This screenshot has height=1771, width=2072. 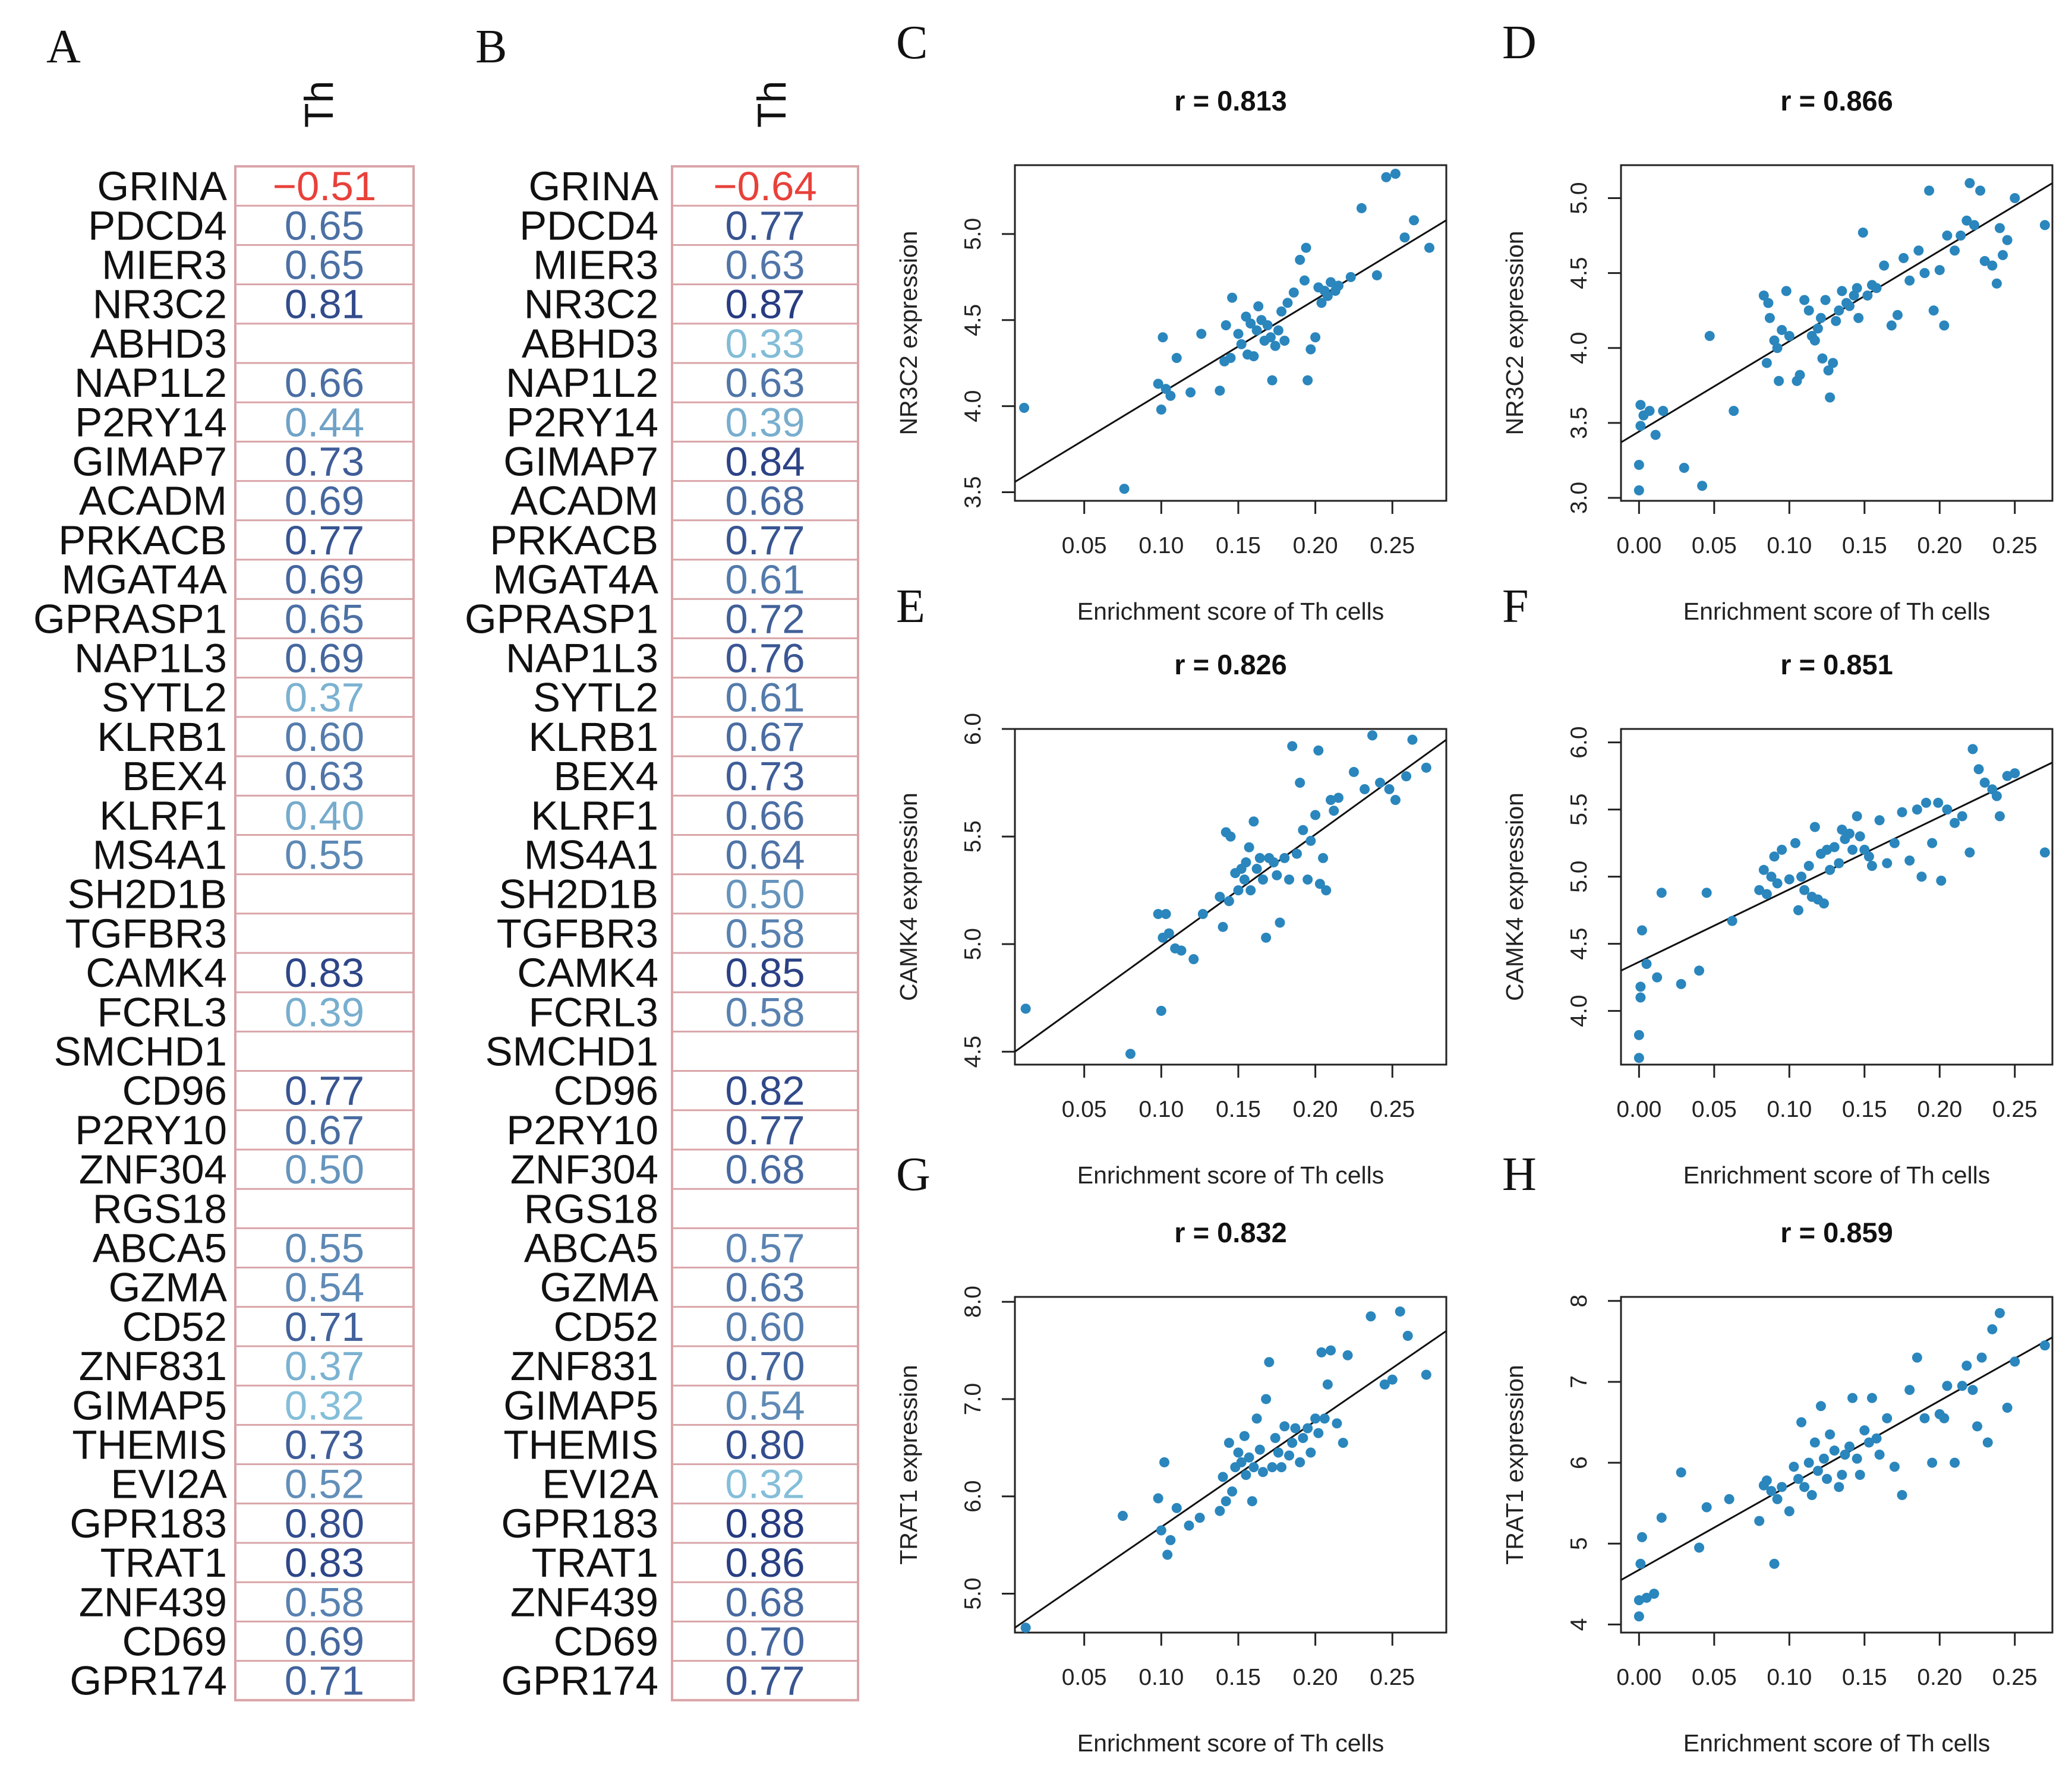 I want to click on y-tick-label: 3.0, so click(x=1579, y=498).